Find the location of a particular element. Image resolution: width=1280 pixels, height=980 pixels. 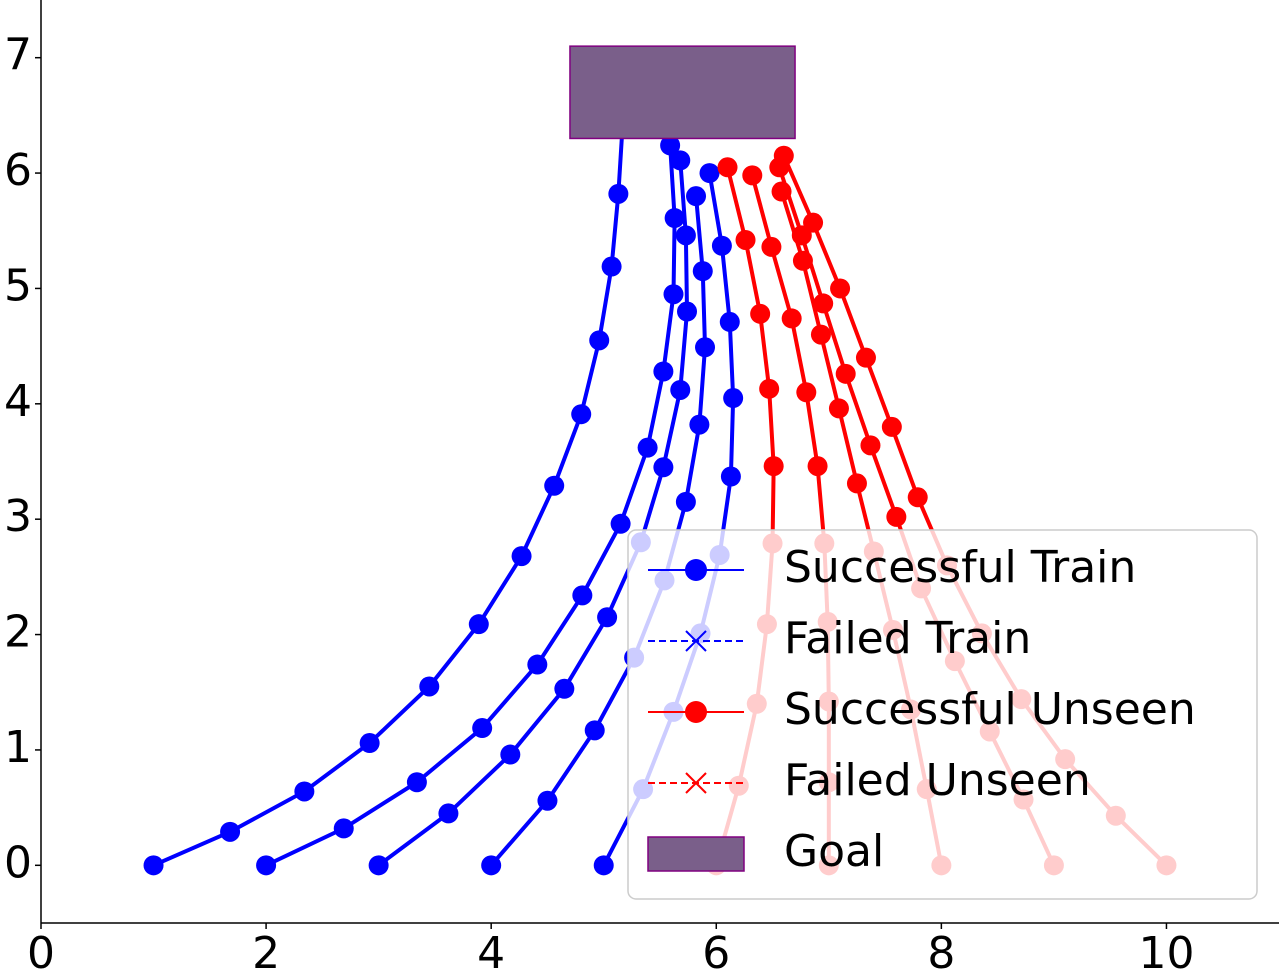

goal-area is located at coordinates (682, 92).